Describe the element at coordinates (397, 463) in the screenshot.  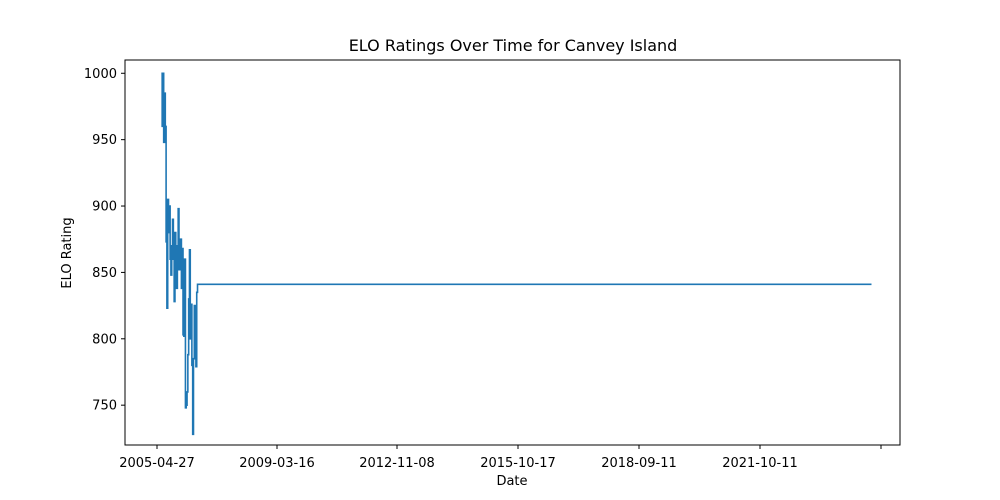
I see `x-tick-label: 2012-11-08` at that location.